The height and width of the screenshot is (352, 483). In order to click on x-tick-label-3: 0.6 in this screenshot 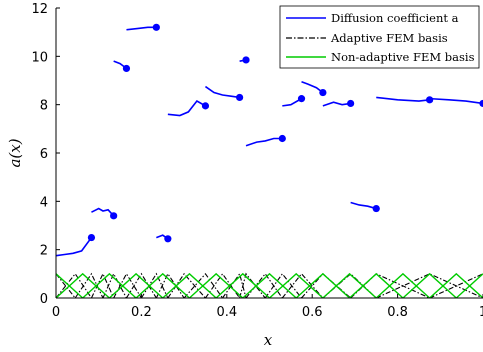, I will do `click(312, 312)`.